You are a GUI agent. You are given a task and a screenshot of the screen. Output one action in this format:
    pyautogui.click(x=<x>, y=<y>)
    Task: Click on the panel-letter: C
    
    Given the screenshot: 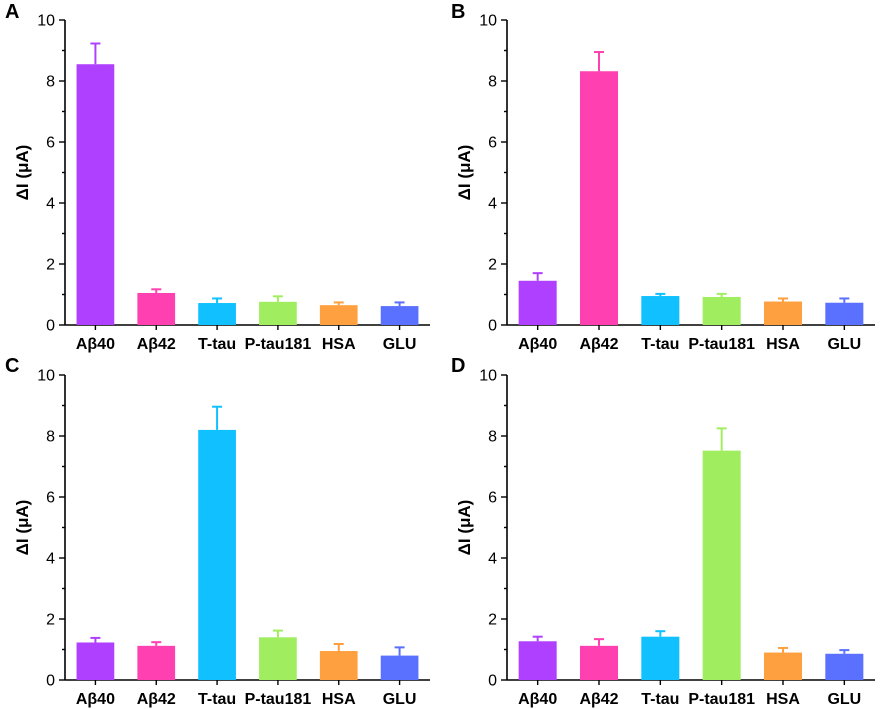 What is the action you would take?
    pyautogui.click(x=12, y=366)
    